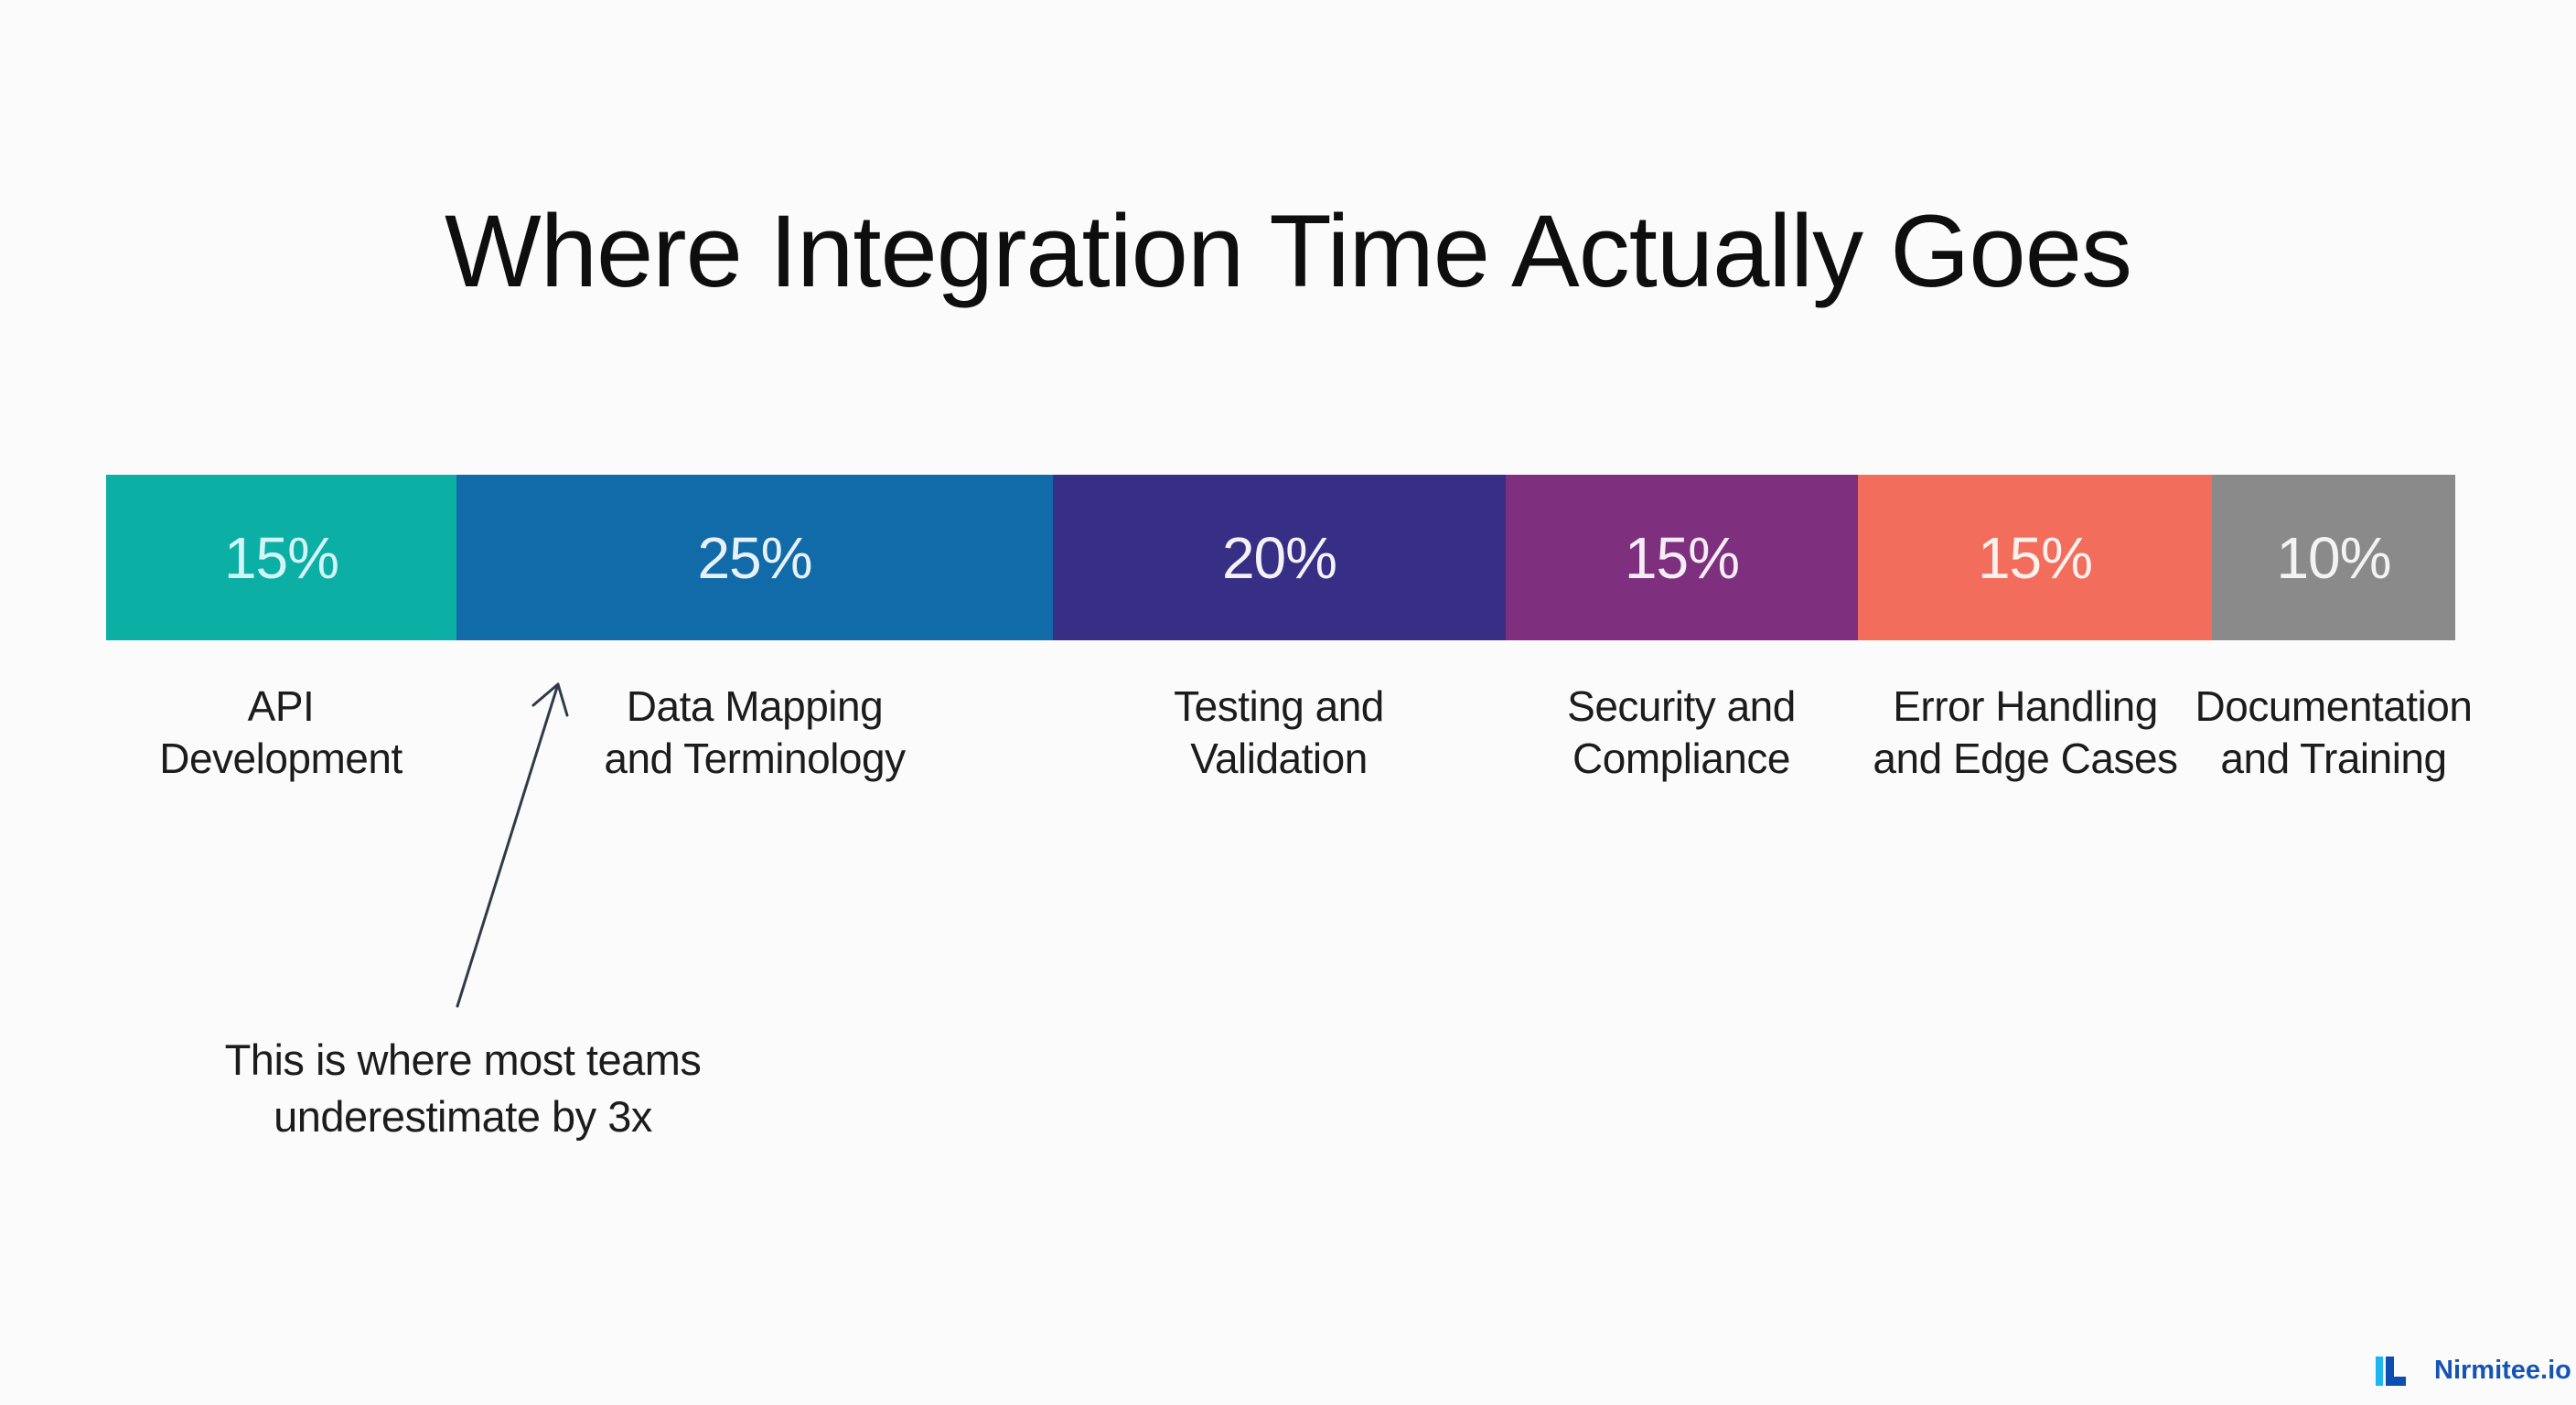 The image size is (2576, 1405). Describe the element at coordinates (755, 733) in the screenshot. I see `label-data-mapping: Data Mapping and Terminology` at that location.